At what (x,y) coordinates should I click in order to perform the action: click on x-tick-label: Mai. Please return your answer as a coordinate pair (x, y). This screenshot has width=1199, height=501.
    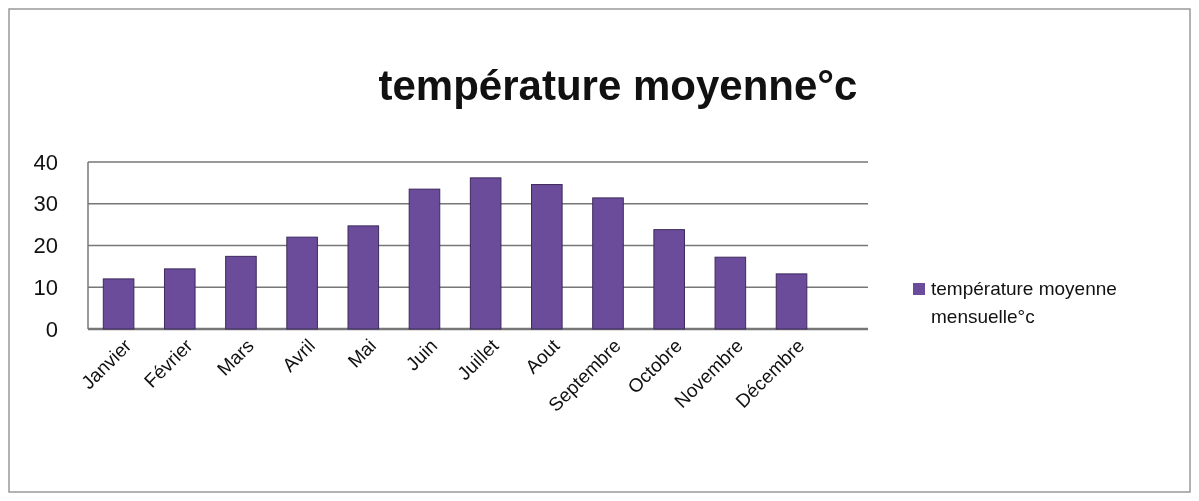
    Looking at the image, I should click on (362, 353).